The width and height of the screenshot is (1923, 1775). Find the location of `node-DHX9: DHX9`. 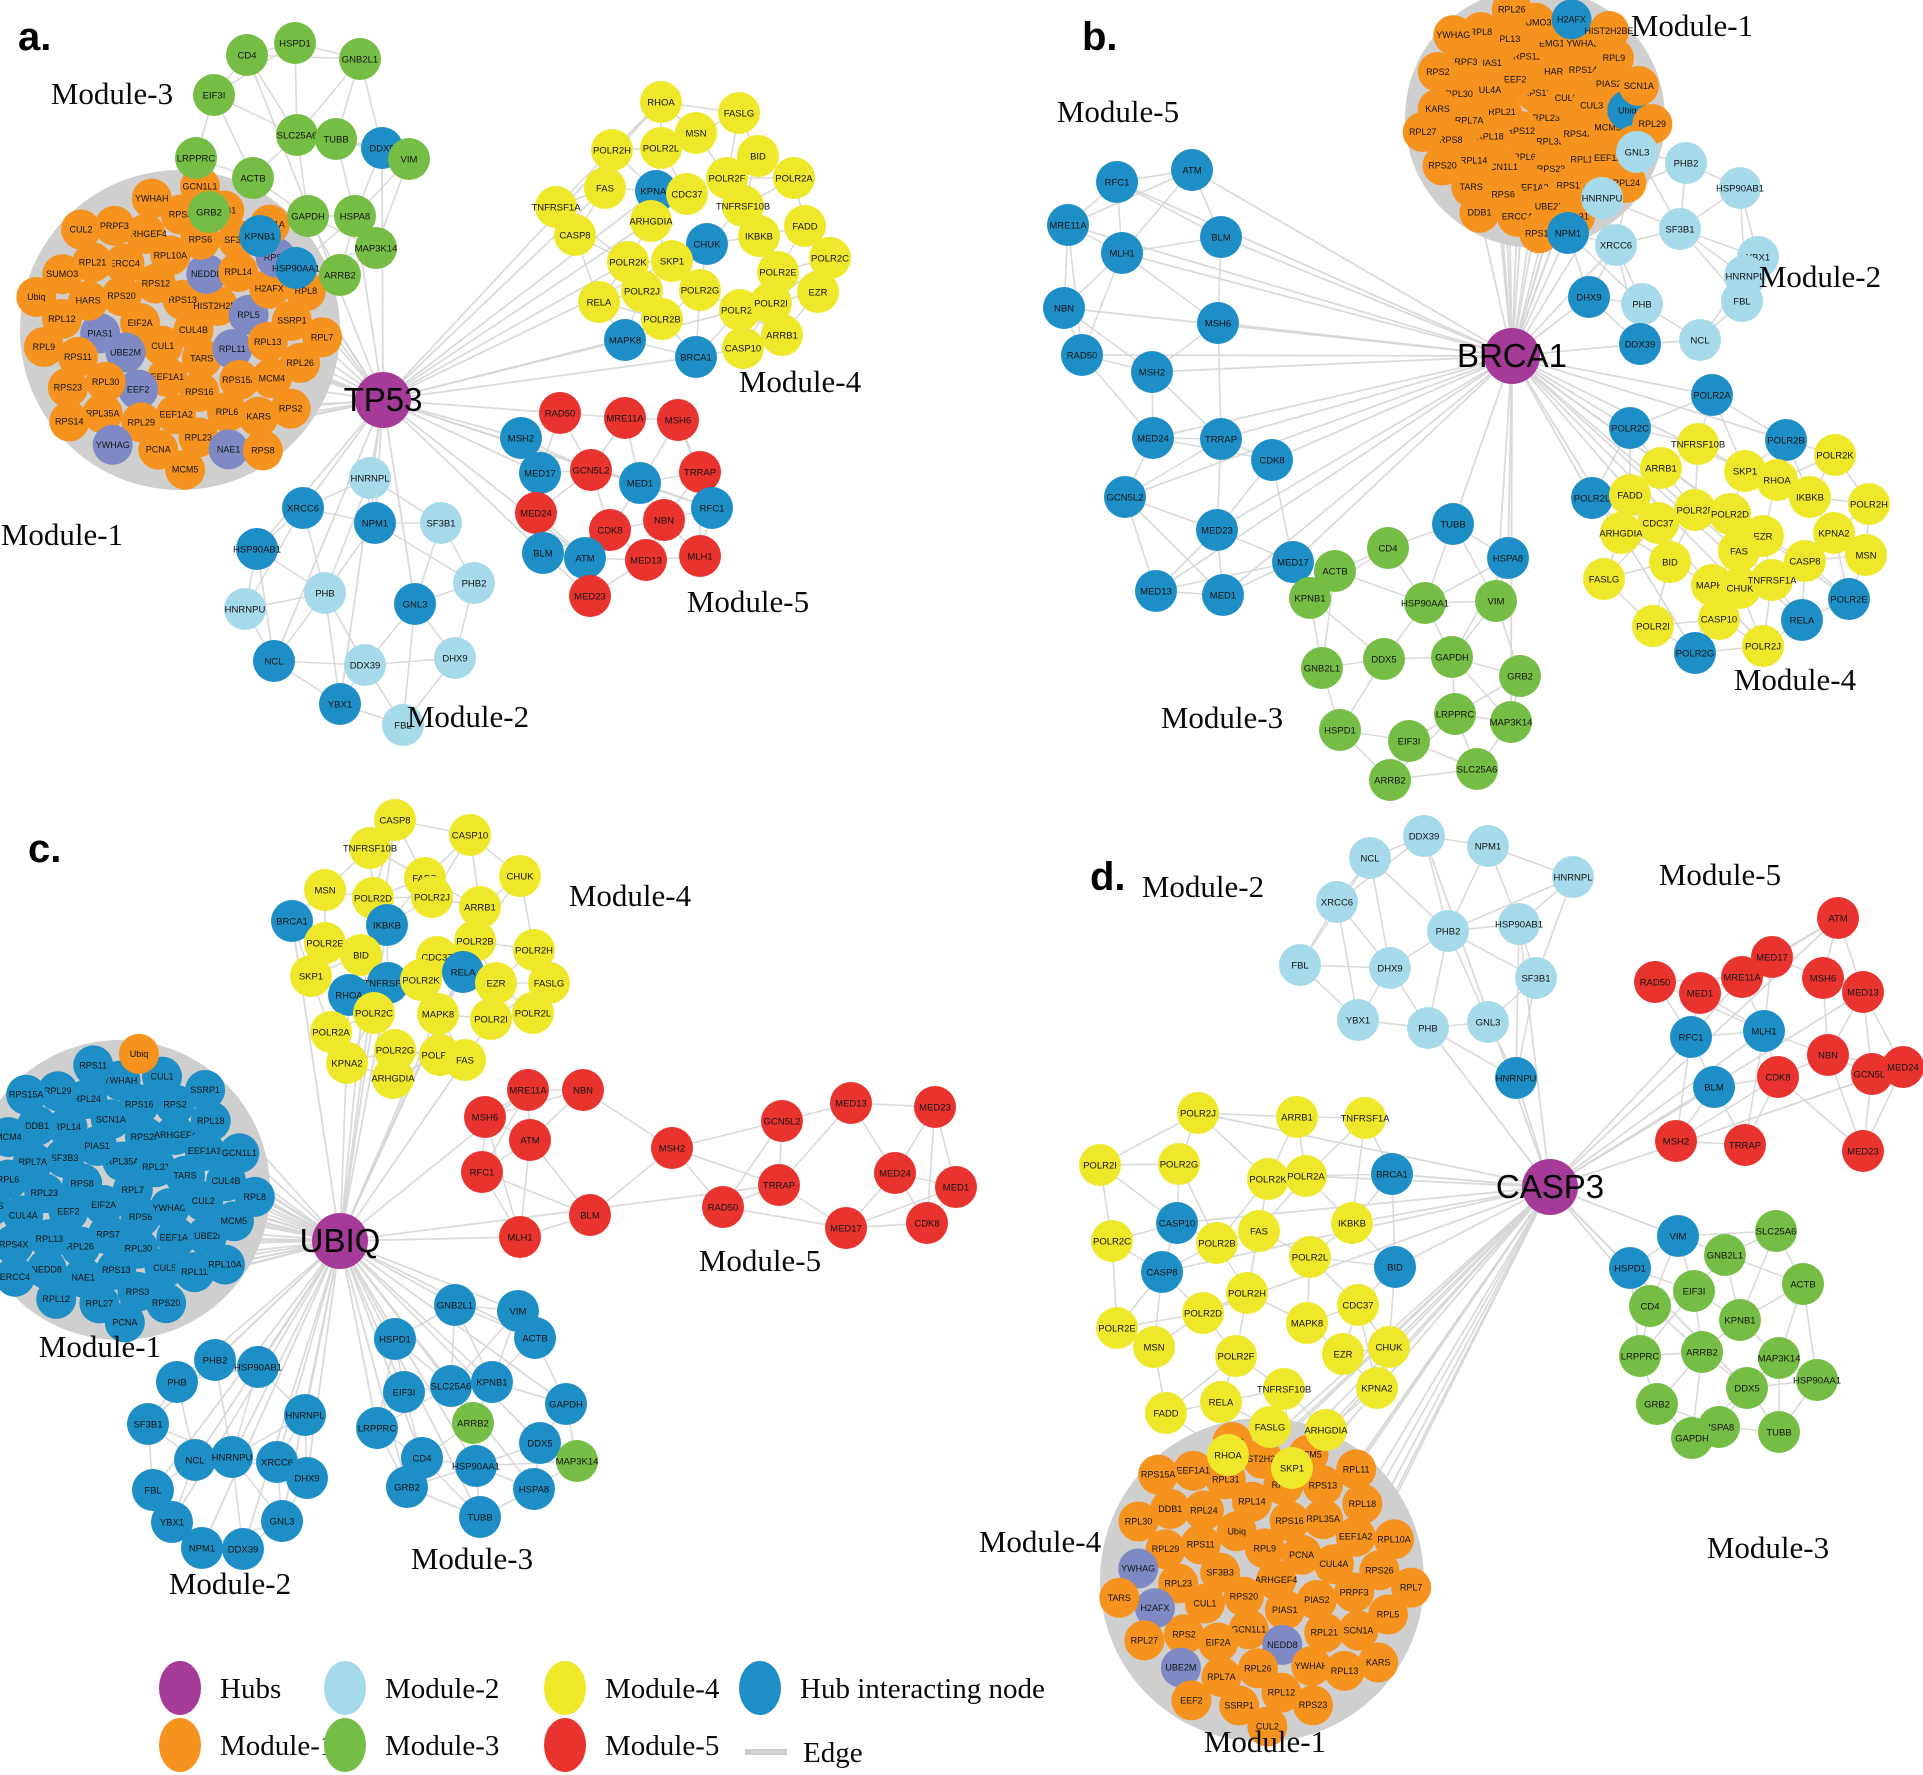

node-DHX9: DHX9 is located at coordinates (1589, 297).